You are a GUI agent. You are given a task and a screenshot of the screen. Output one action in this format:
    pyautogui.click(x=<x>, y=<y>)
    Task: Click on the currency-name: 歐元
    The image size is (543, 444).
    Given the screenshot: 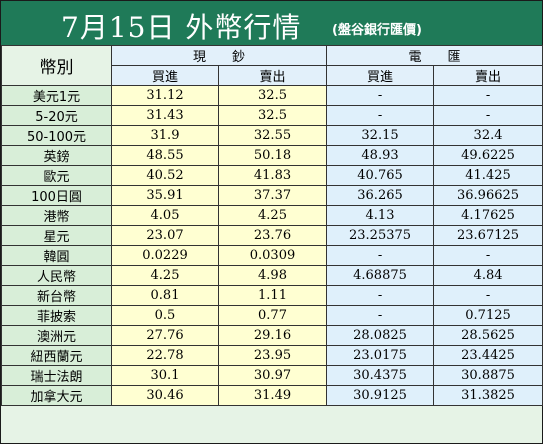 What is the action you would take?
    pyautogui.click(x=56, y=175)
    